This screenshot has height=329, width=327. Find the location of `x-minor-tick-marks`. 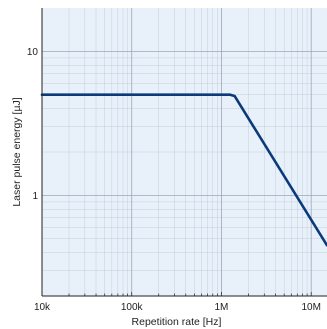

x-minor-tick-marks is located at coordinates (176, 294).